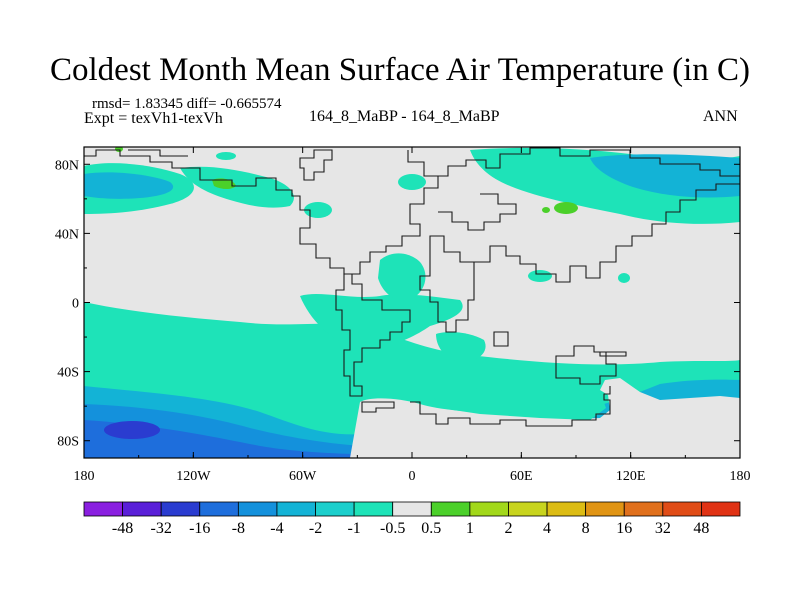 The image size is (800, 600). Describe the element at coordinates (161, 528) in the screenshot. I see `colorbar-label: -32` at that location.